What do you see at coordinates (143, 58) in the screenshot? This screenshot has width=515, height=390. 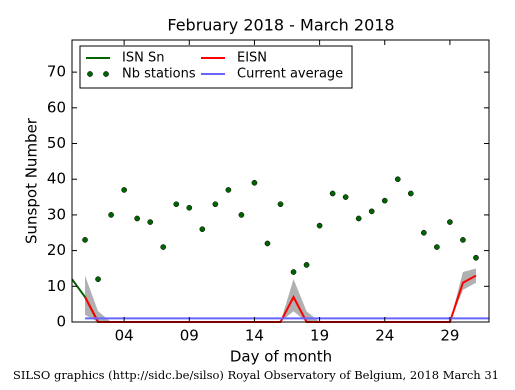 I see `legend-label: ISN Sn` at bounding box center [143, 58].